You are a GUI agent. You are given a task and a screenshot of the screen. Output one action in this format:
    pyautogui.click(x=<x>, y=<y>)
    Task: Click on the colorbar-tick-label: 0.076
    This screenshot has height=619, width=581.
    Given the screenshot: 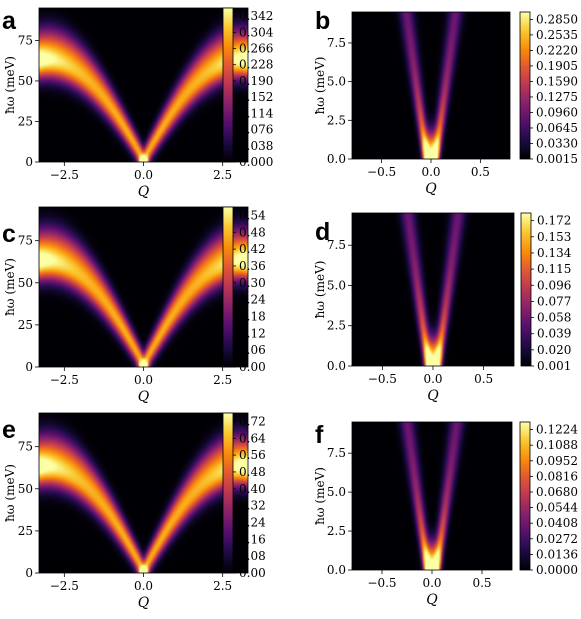 What is the action you would take?
    pyautogui.click(x=256, y=130)
    